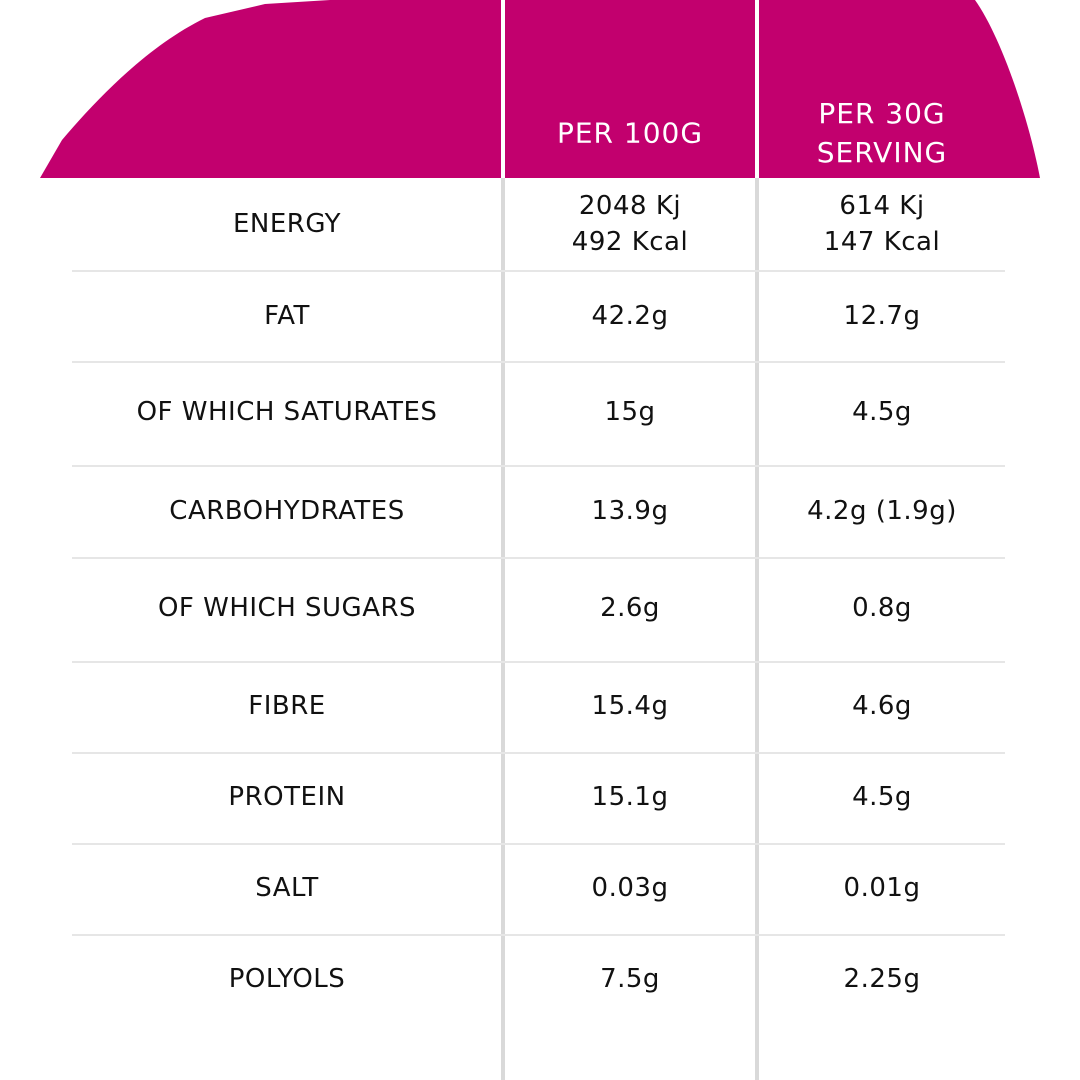  I want to click on value-per-100g: 0.03g, so click(630, 888).